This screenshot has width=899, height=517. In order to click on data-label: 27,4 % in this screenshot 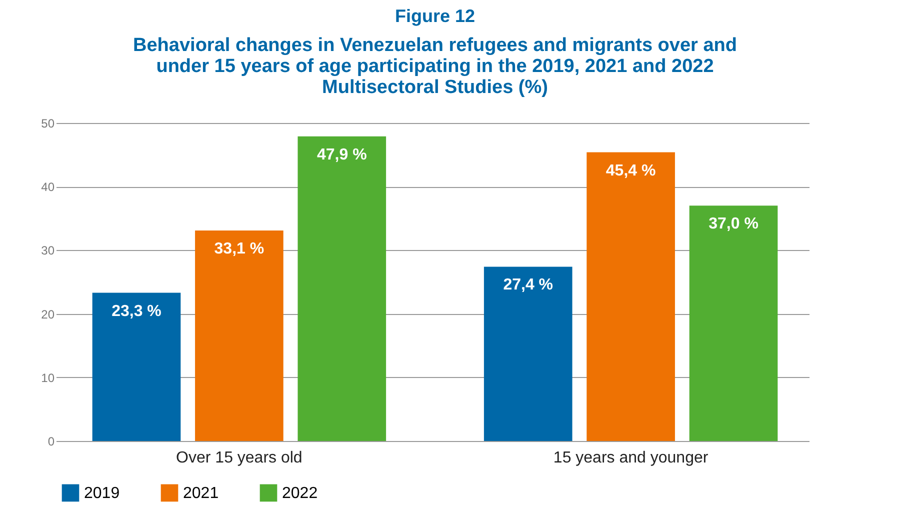, I will do `click(528, 285)`.